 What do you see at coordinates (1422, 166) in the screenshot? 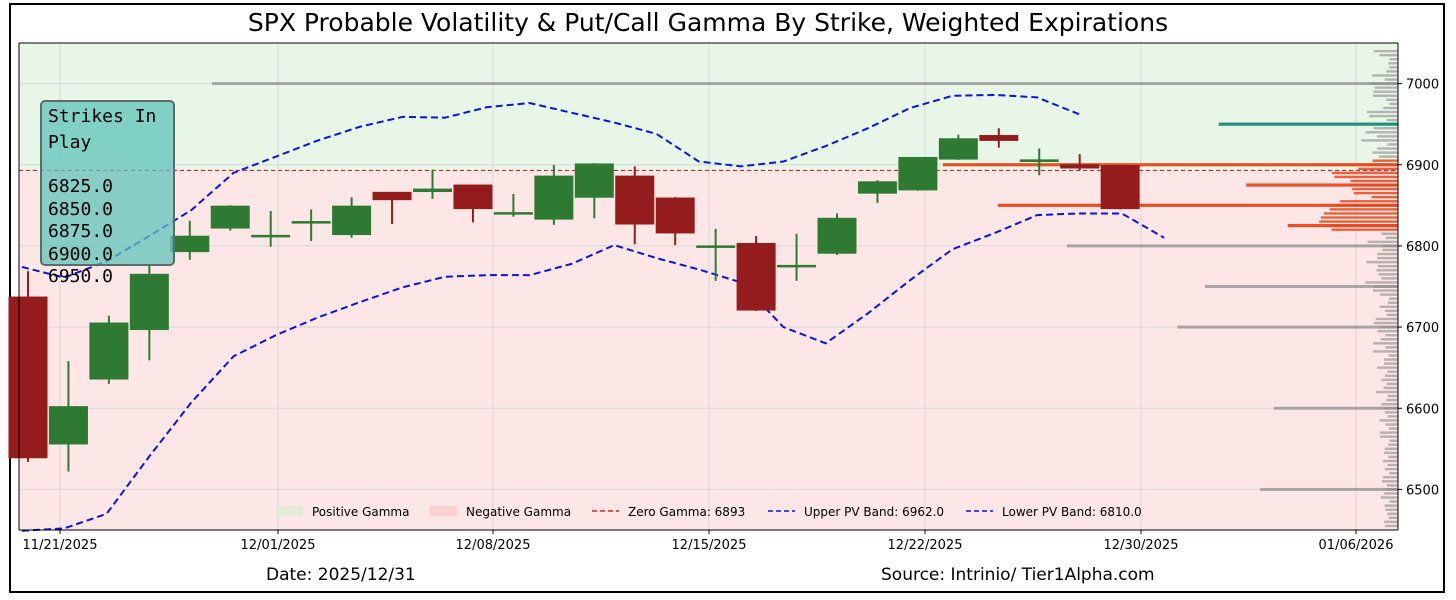
I see `y-tick-label: 6900` at bounding box center [1422, 166].